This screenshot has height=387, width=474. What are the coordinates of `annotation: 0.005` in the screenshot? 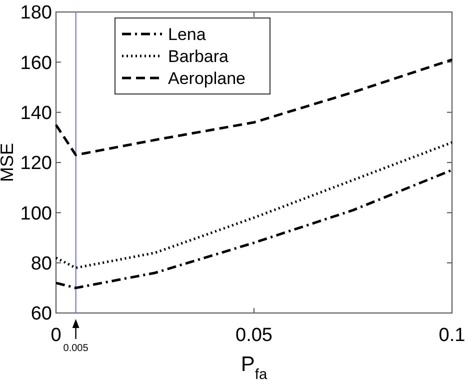 It's located at (76, 348).